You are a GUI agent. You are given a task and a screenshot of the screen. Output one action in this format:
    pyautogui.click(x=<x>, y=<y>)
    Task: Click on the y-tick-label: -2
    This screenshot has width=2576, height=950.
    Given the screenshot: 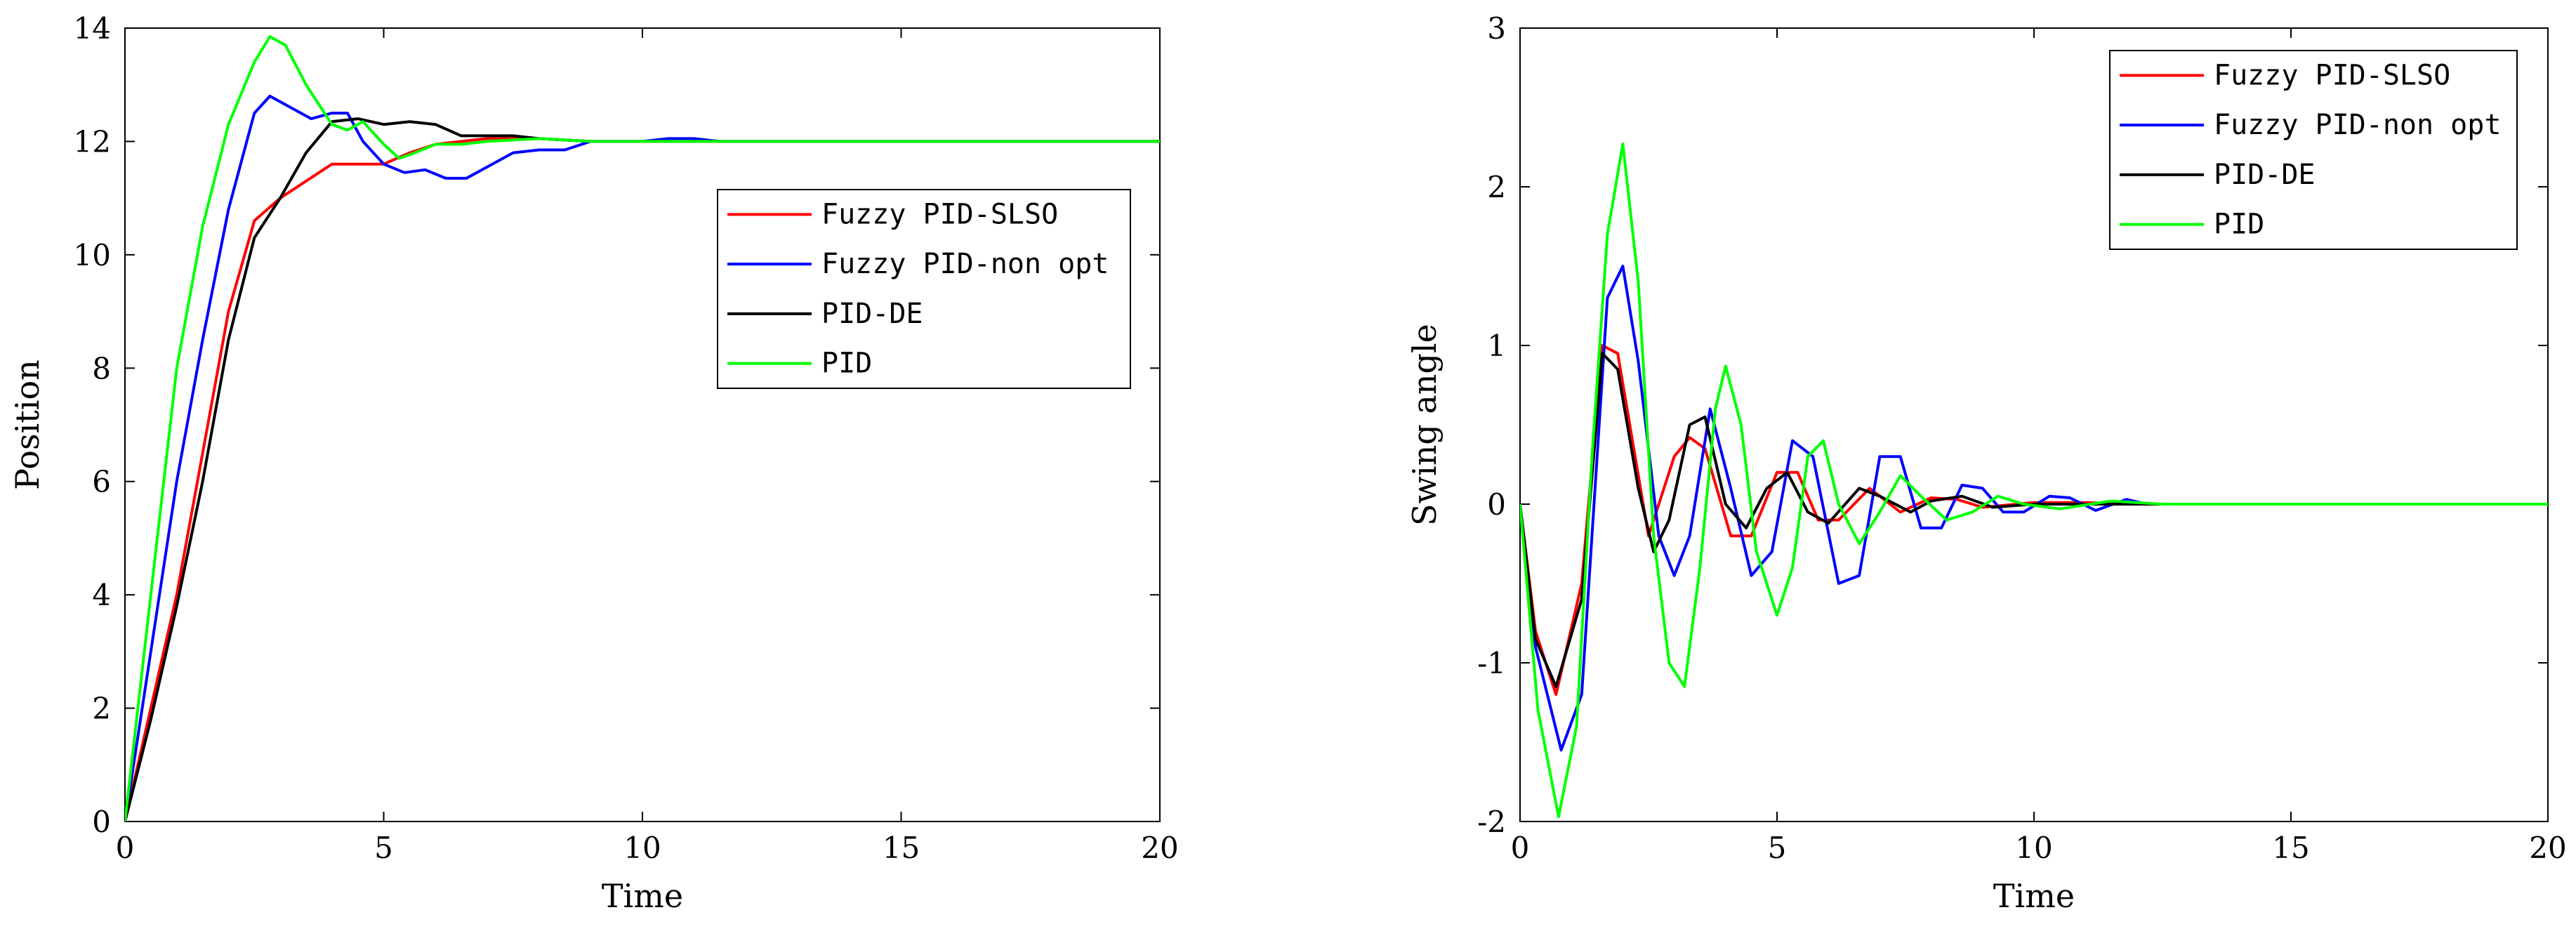 What is the action you would take?
    pyautogui.click(x=1491, y=822)
    